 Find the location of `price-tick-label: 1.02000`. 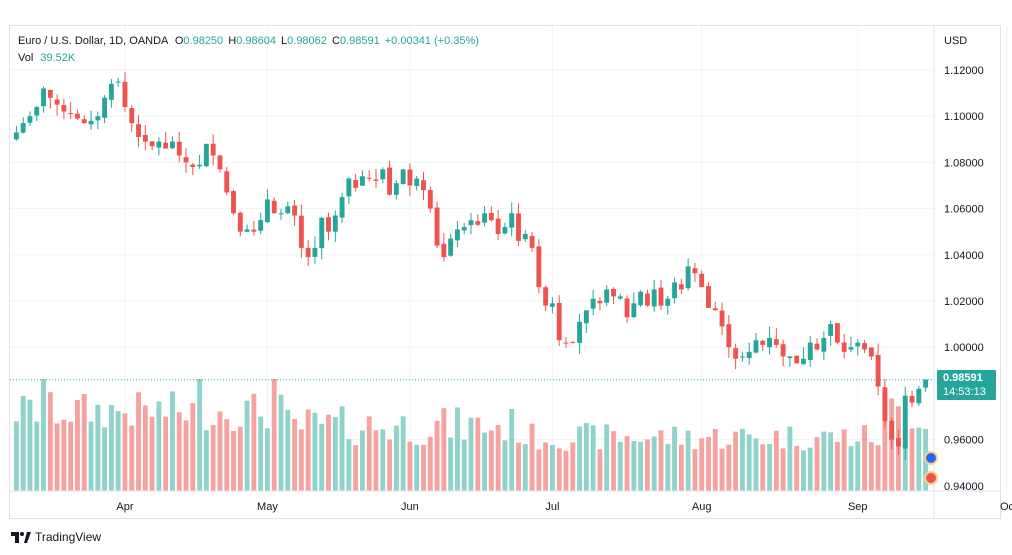

price-tick-label: 1.02000 is located at coordinates (964, 302).